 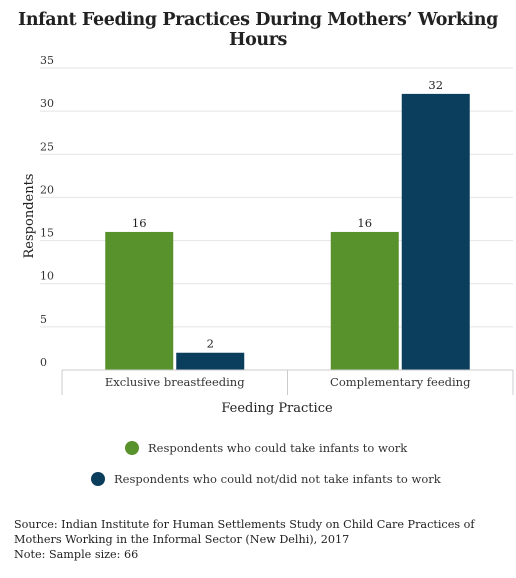 I want to click on x-tick-label: Exclusive breastfeeding, so click(x=175, y=382).